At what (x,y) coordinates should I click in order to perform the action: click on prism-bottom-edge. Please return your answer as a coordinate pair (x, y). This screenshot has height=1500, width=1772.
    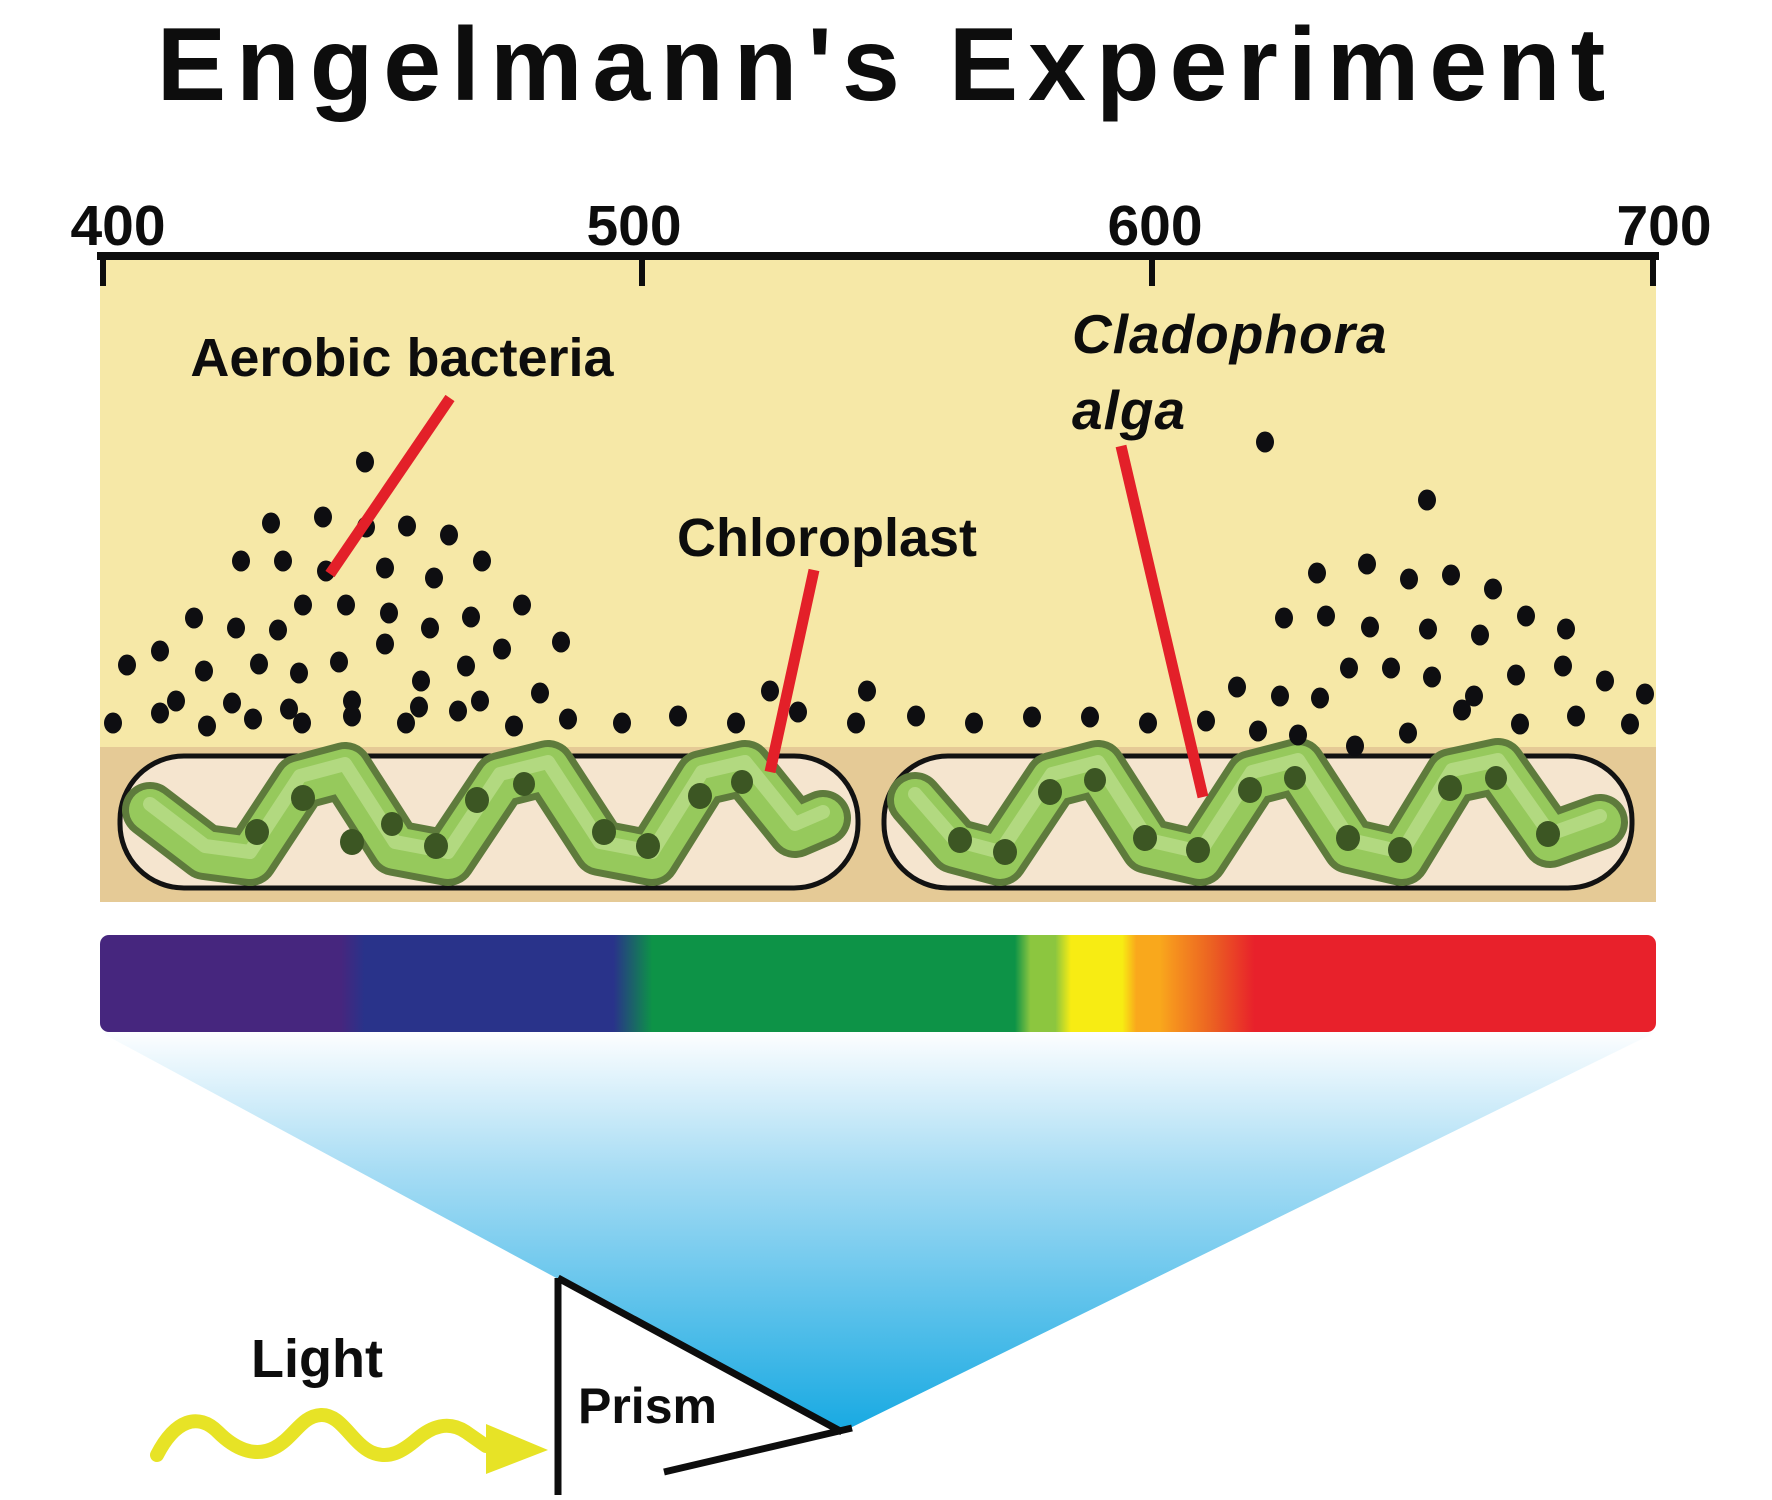
    Looking at the image, I should click on (758, 1450).